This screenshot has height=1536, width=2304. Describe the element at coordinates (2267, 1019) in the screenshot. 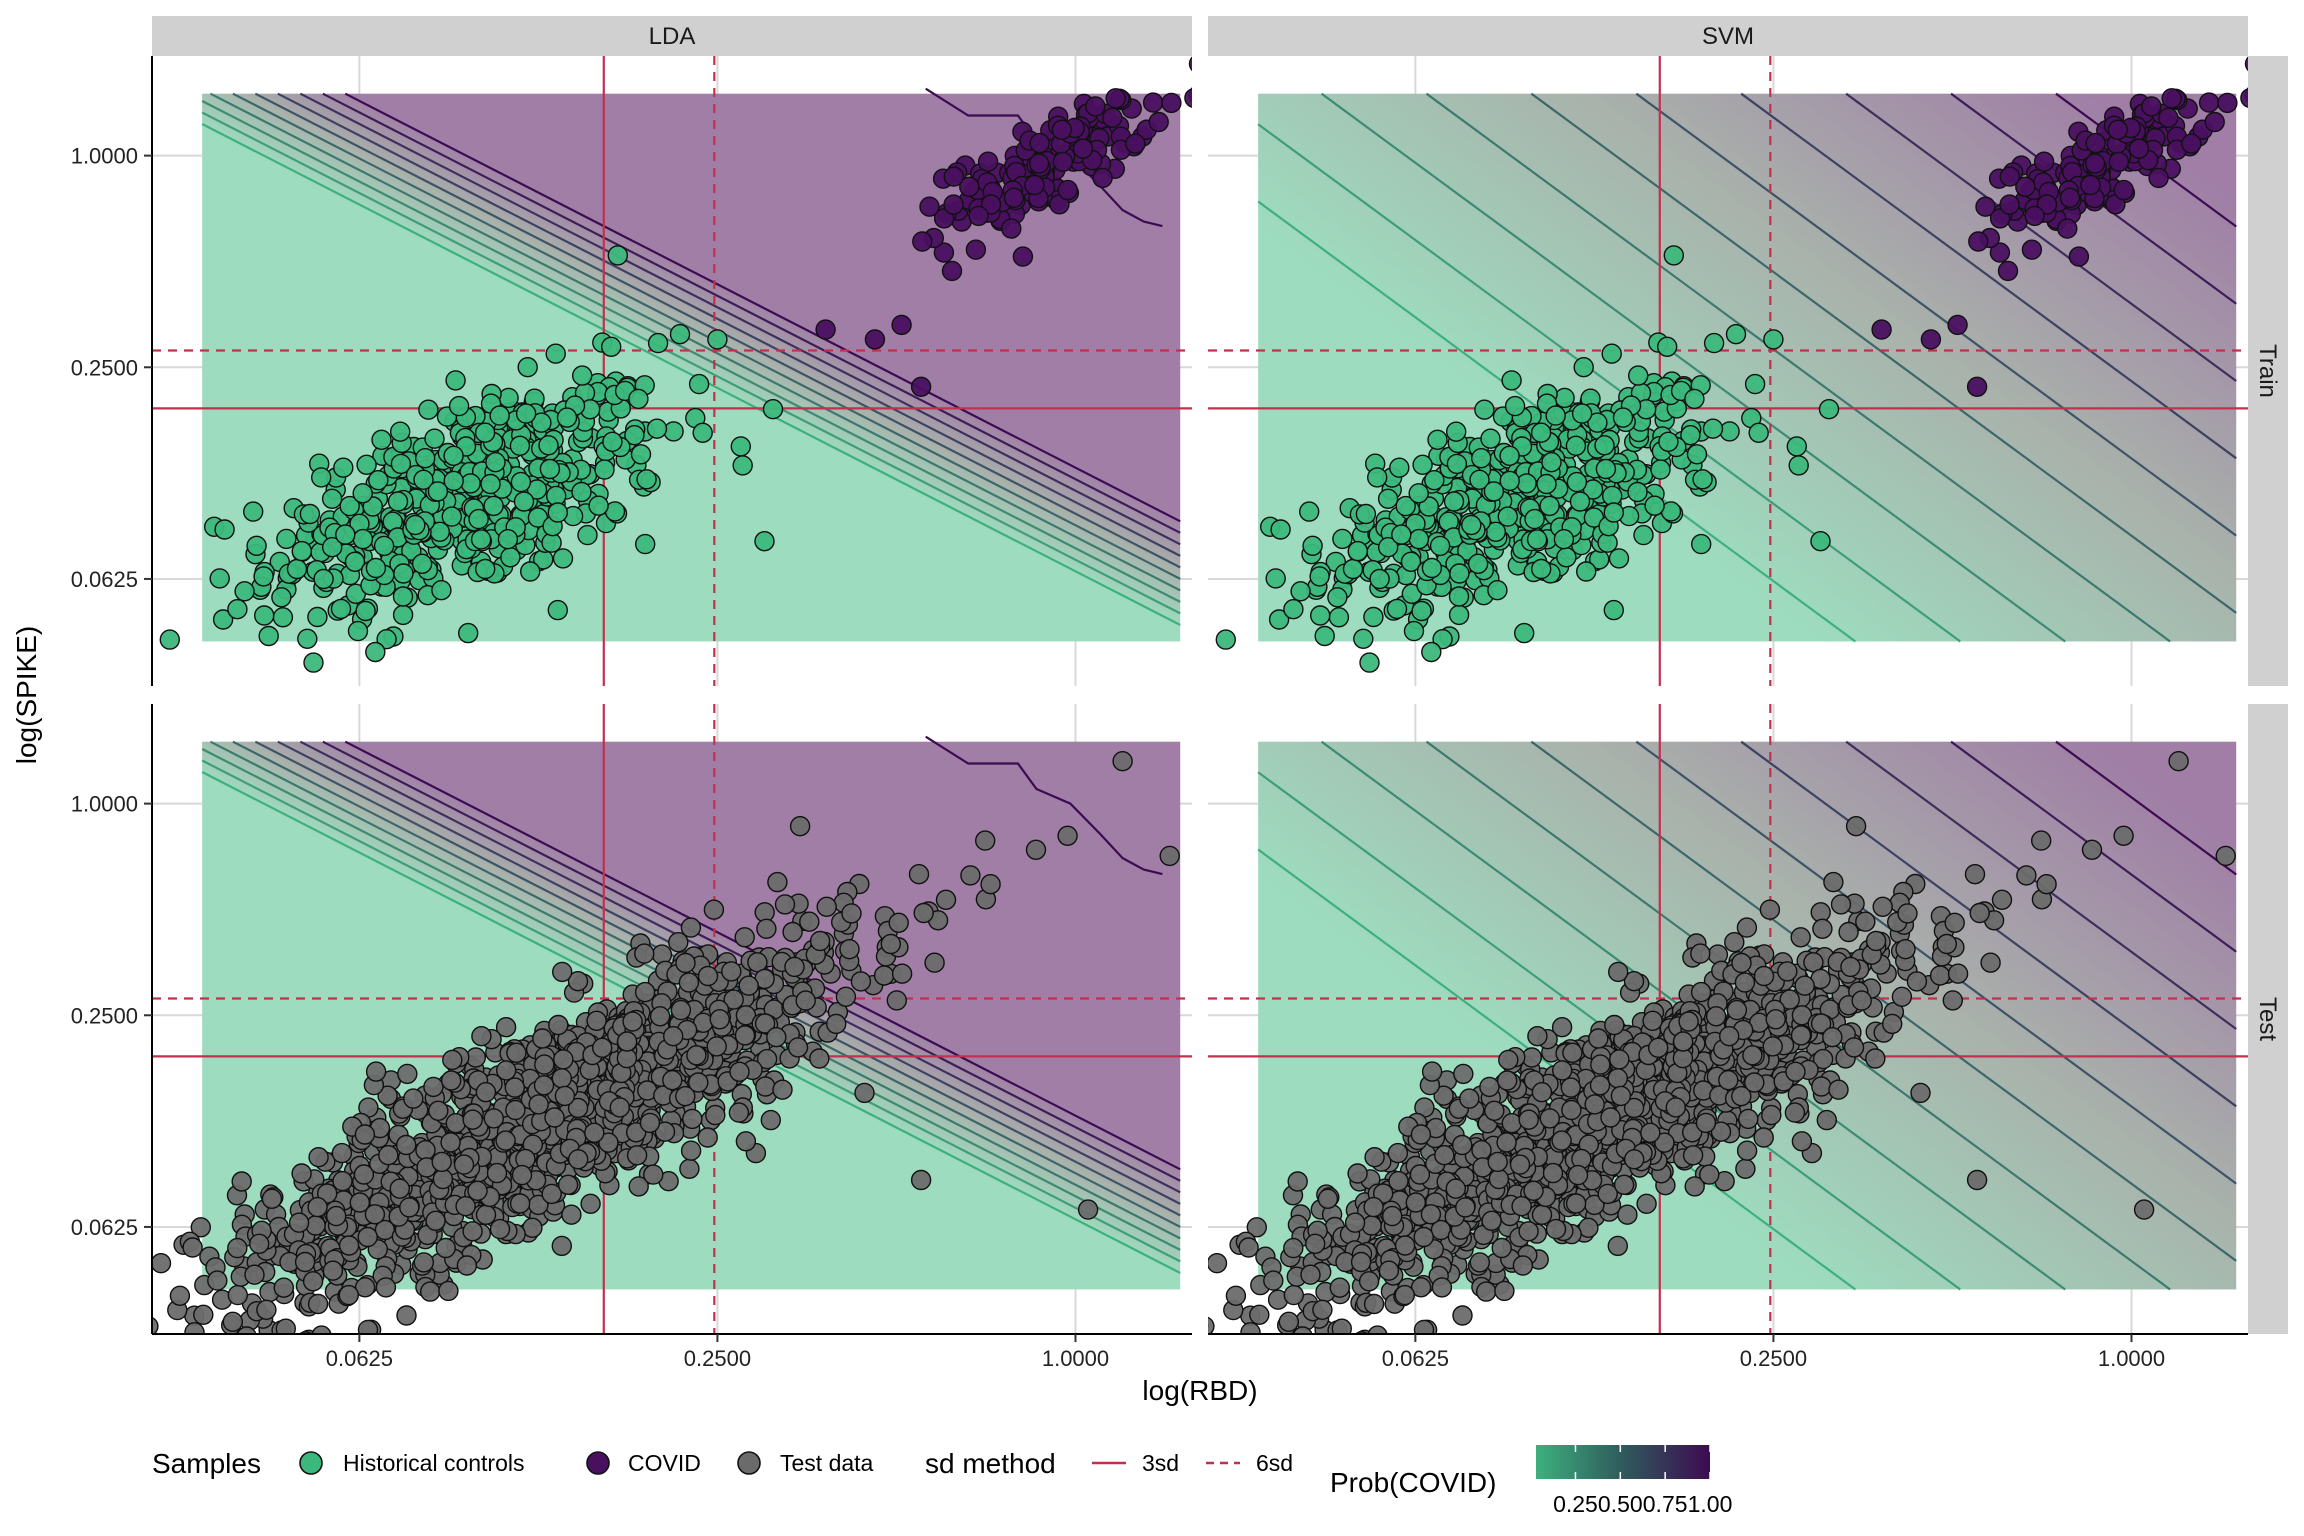

I see `strip-row-test-label: Test` at that location.